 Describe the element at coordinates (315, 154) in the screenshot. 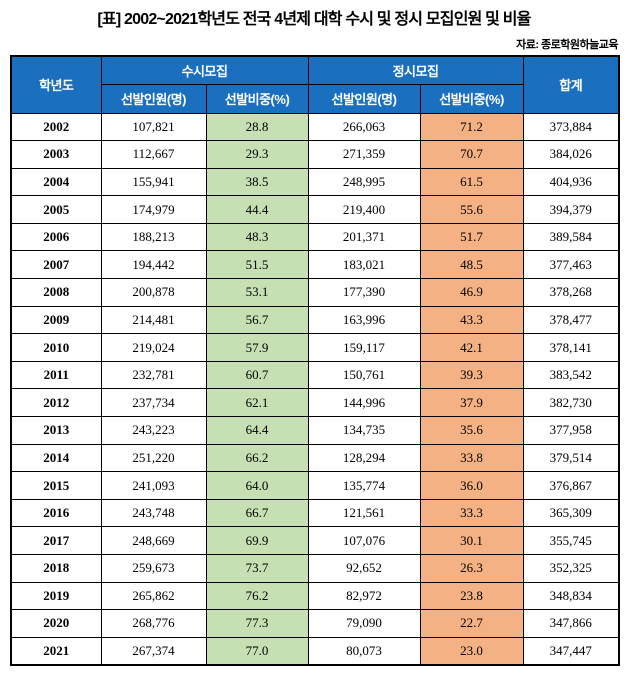

I see `table-row: 2003 112,667 29.3 271,359 70.7 384,026` at that location.